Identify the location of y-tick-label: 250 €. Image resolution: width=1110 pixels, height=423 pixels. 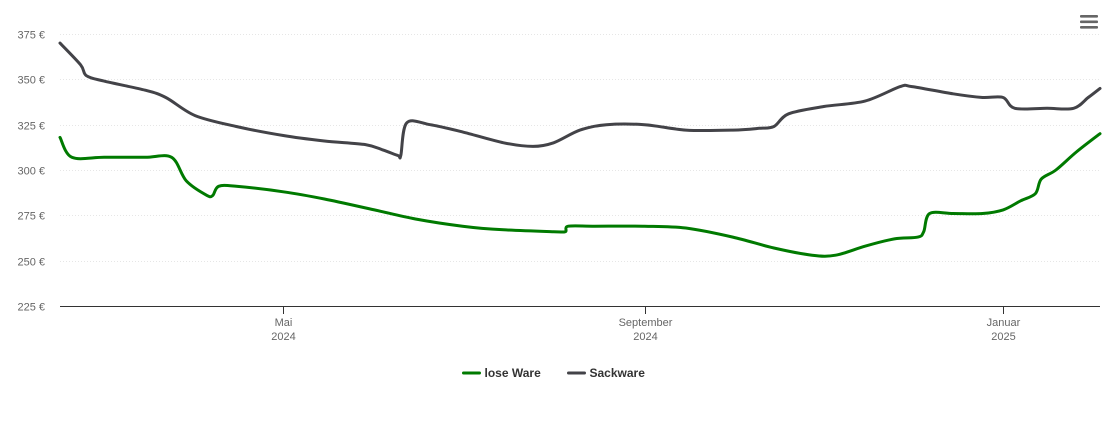
(31, 263).